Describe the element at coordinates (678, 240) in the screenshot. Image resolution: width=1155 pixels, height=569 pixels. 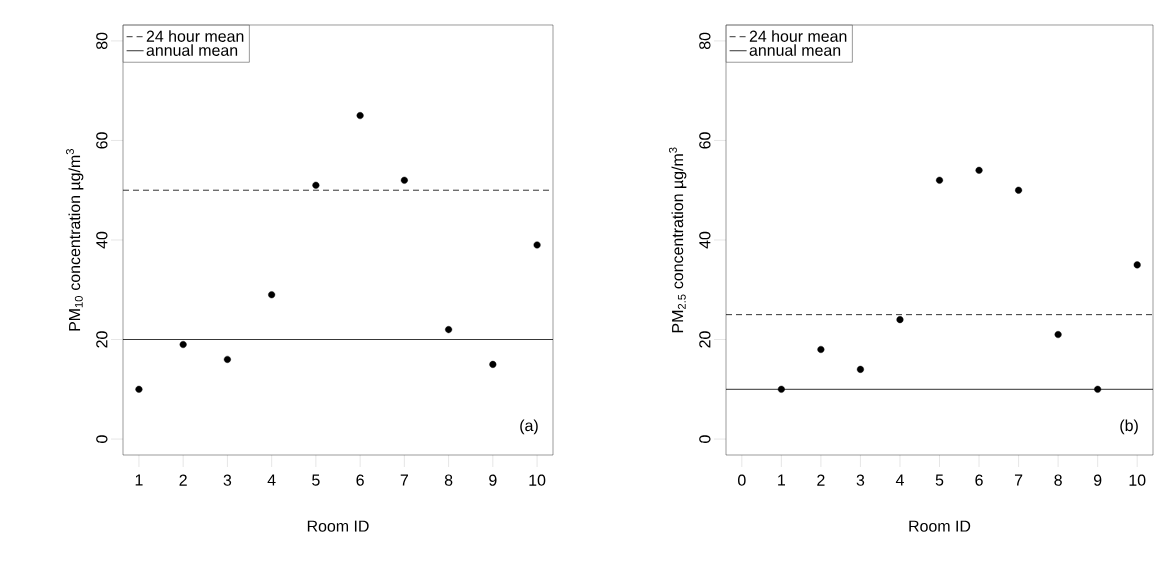
I see `y-axis-title: PM$_{2.5}$ concentration µg/m$^{3}$` at that location.